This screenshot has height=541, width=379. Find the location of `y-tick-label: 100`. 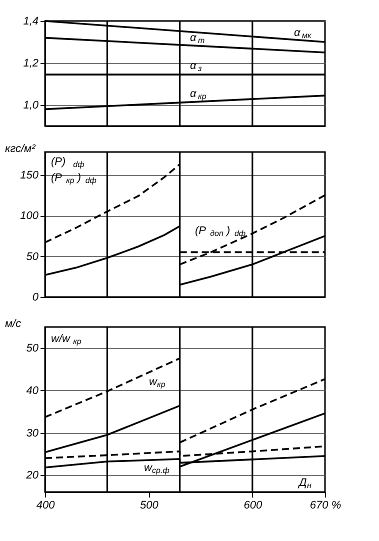

y-tick-label: 100 is located at coordinates (30, 216).